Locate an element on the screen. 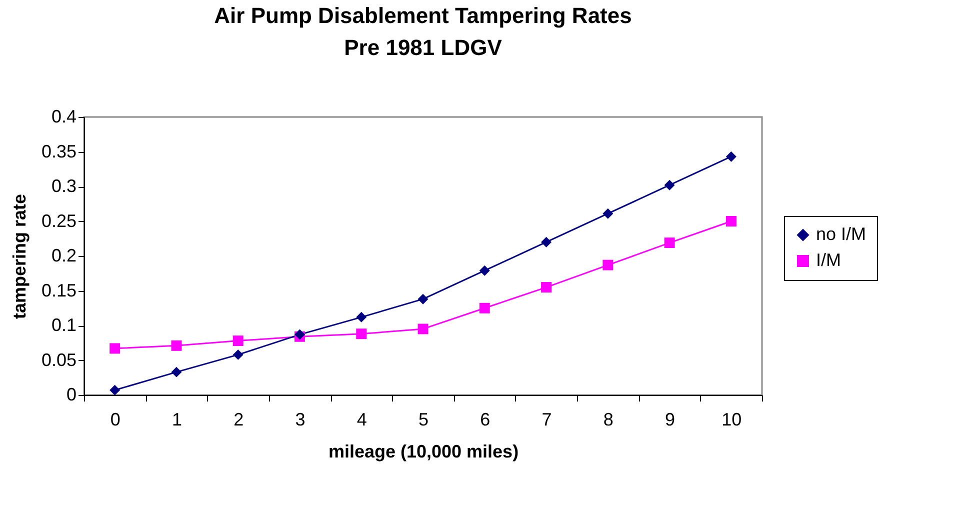 The width and height of the screenshot is (971, 518). x-tick-label: 5 is located at coordinates (423, 420).